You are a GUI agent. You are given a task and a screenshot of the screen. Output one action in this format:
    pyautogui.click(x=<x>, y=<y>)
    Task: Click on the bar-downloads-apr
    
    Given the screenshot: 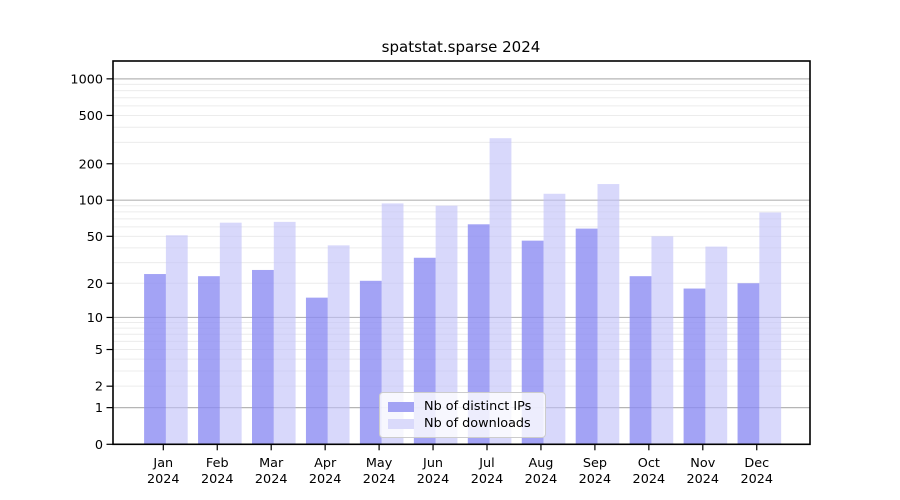 What is the action you would take?
    pyautogui.click(x=338, y=345)
    